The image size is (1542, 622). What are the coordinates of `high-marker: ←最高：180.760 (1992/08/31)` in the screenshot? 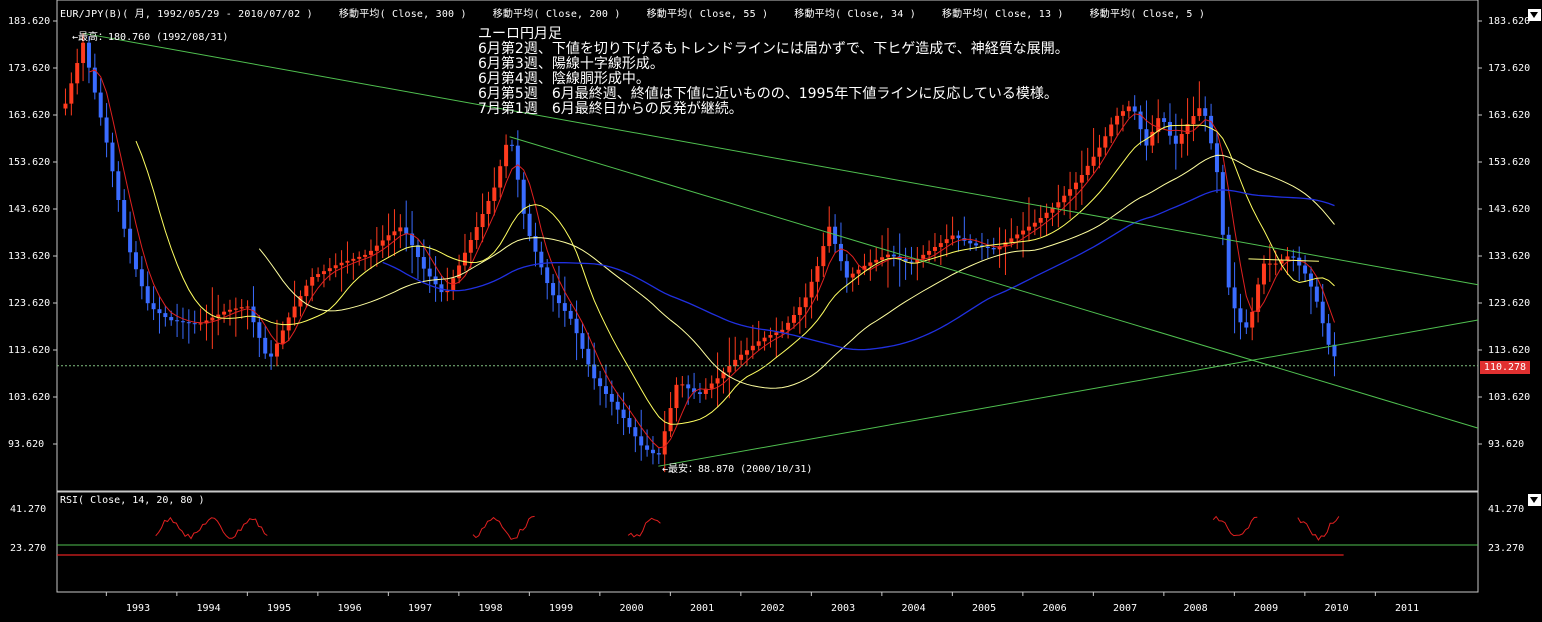 It's located at (150, 37).